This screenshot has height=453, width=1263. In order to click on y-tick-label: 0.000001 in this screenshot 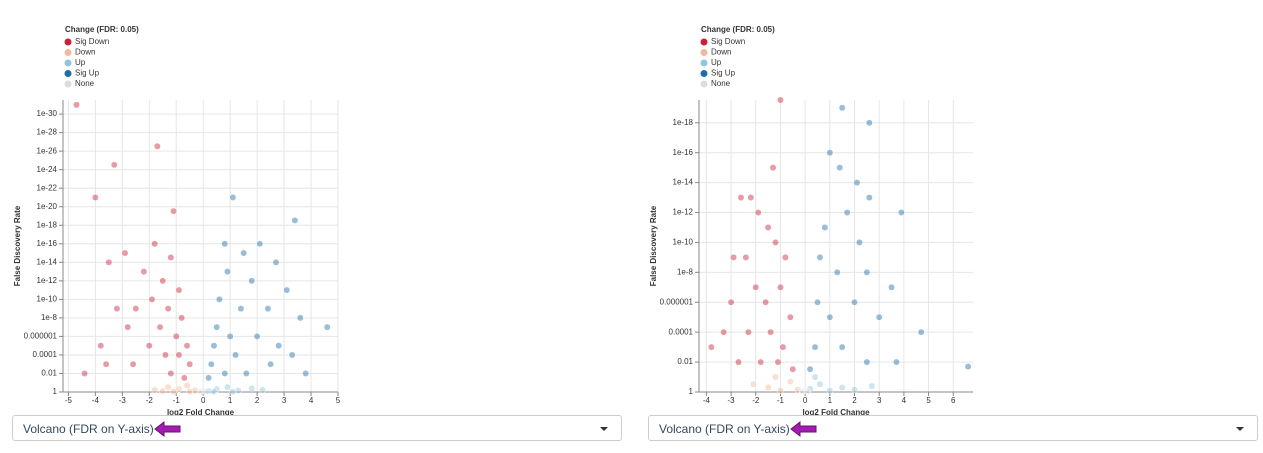, I will do `click(677, 301)`.